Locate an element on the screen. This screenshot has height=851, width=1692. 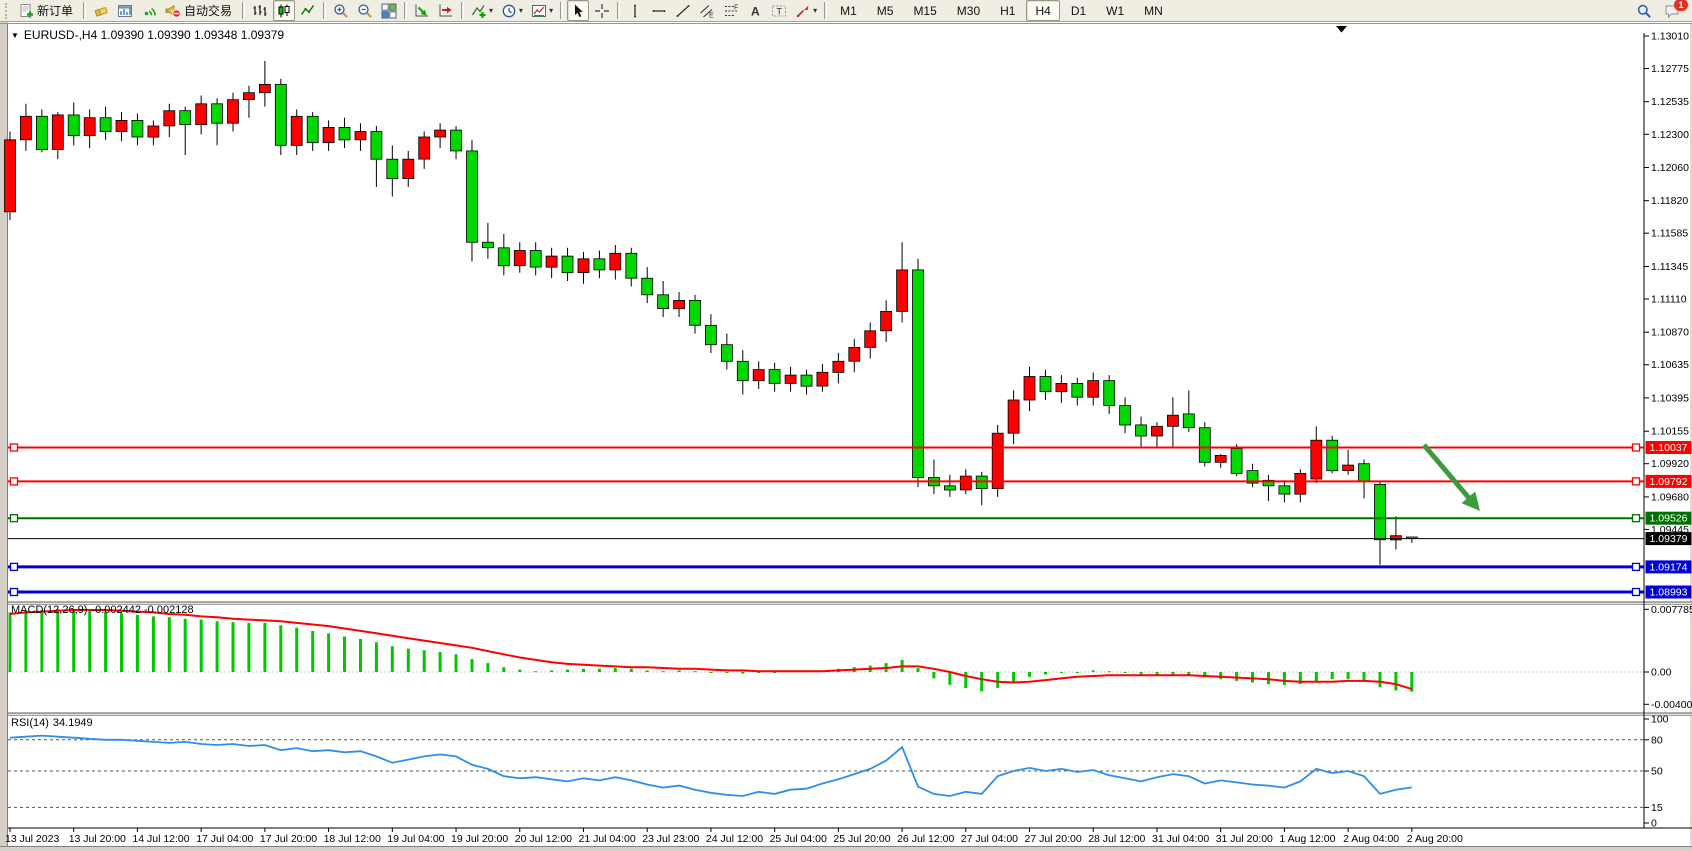
line-chart-button is located at coordinates (308, 10).